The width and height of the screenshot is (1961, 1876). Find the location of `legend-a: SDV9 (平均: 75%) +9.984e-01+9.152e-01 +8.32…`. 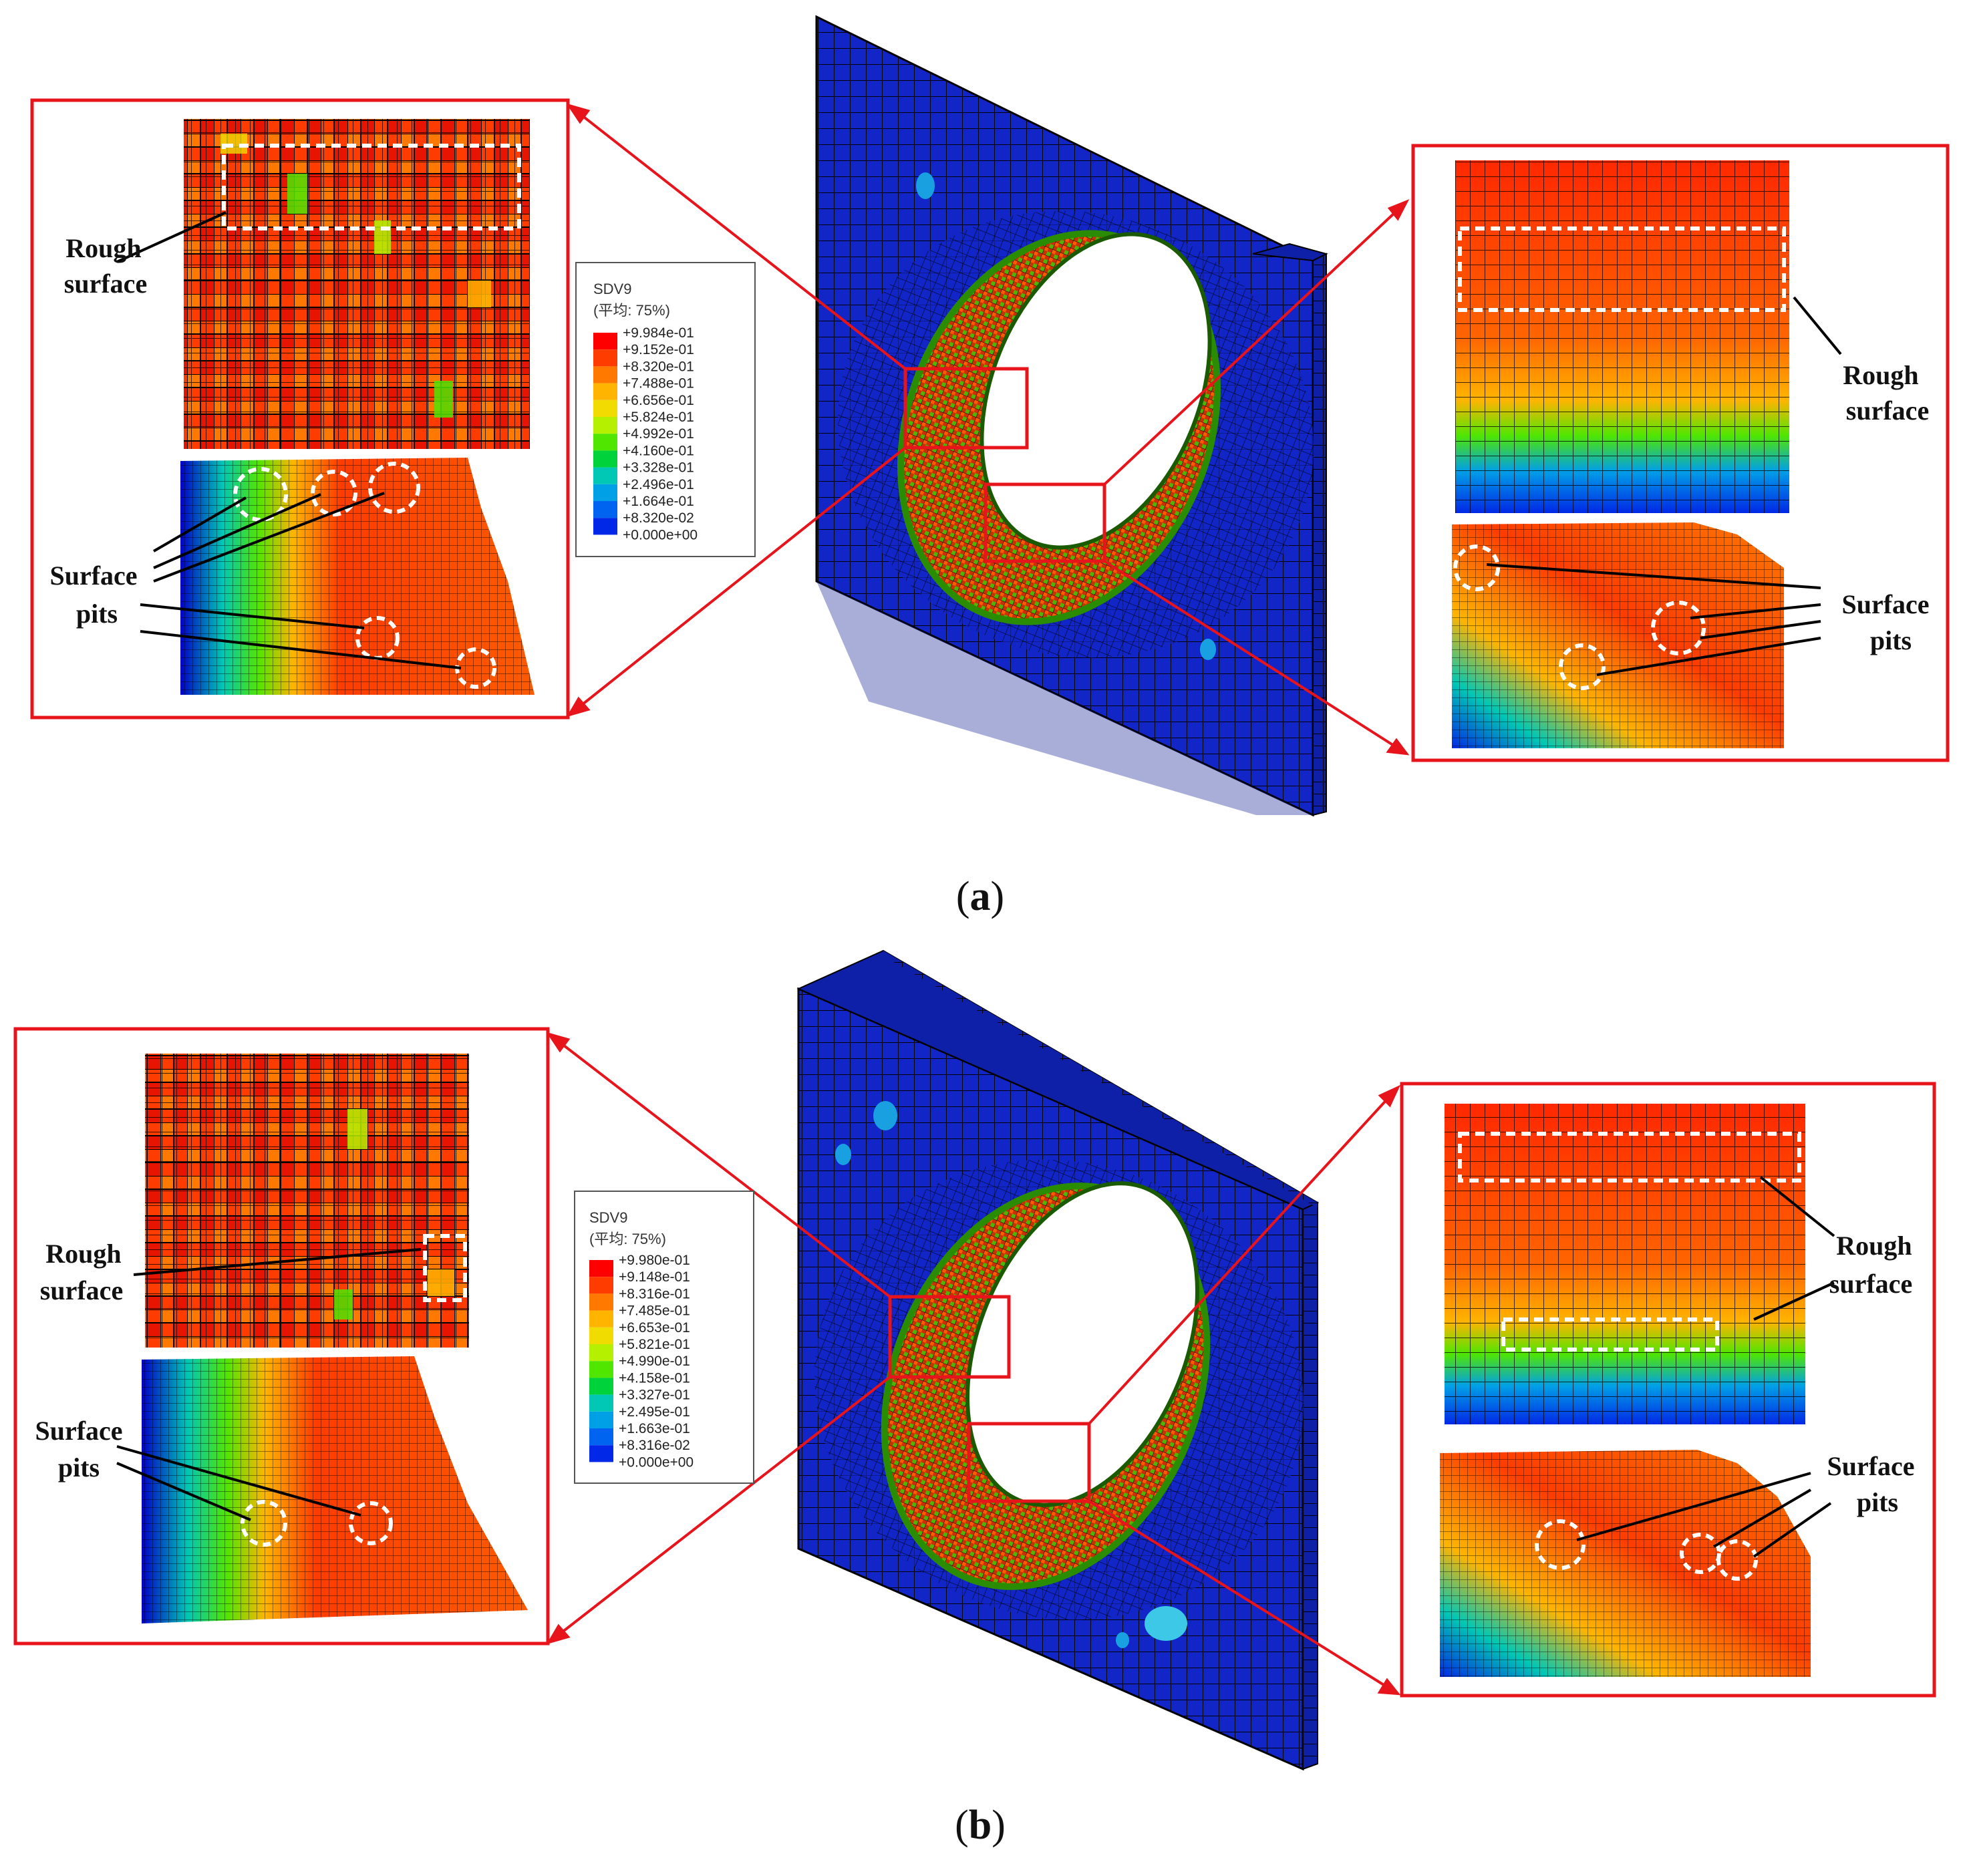

legend-a: SDV9 (平均: 75%) +9.984e-01+9.152e-01 +8.32… is located at coordinates (665, 409).